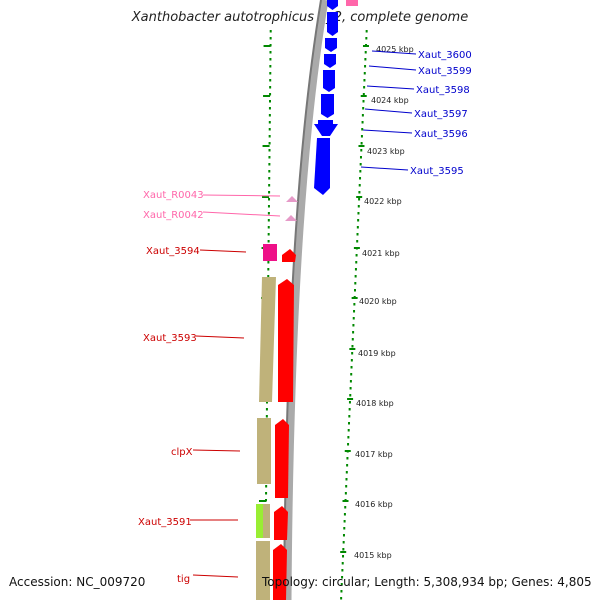 The height and width of the screenshot is (600, 600). Describe the element at coordinates (437, 171) in the screenshot. I see `gene-label: Xaut_3595` at that location.